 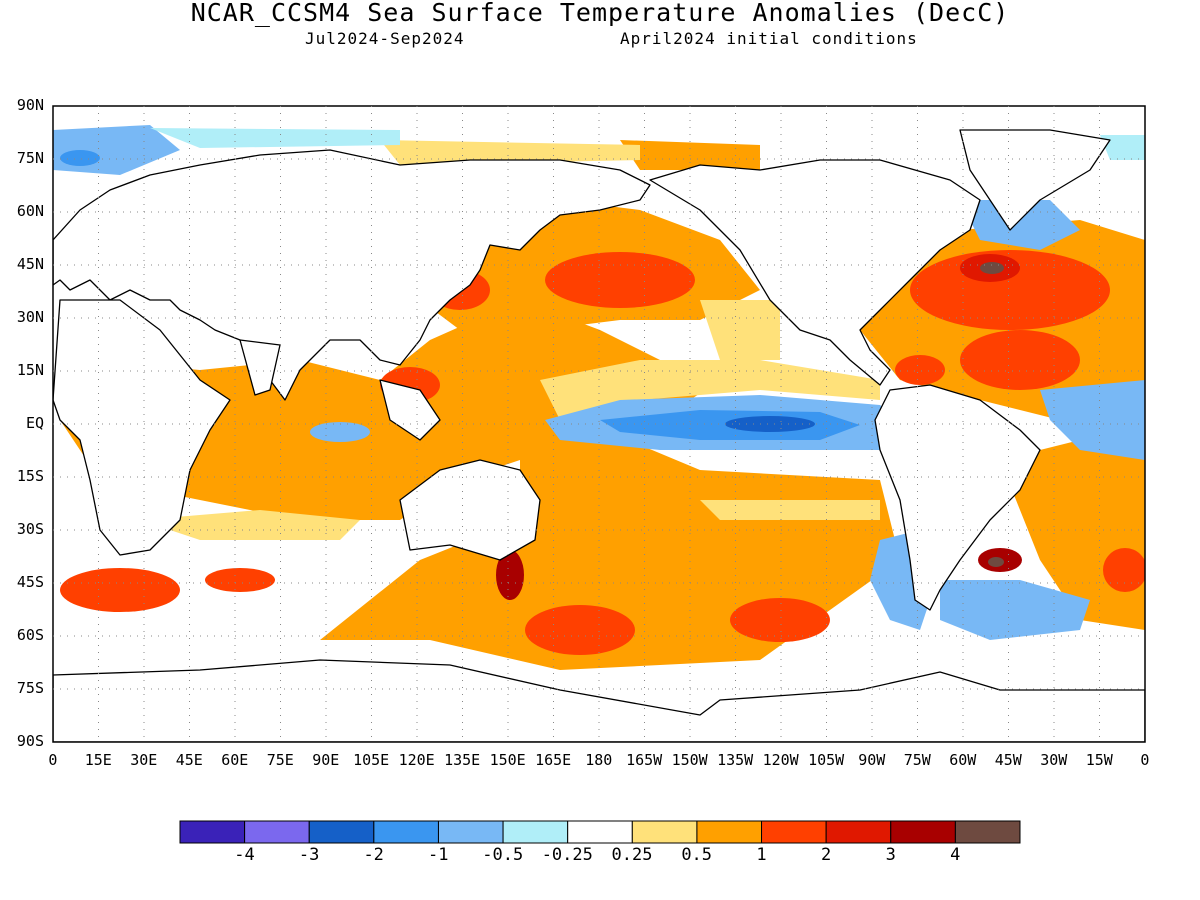 What do you see at coordinates (1054, 760) in the screenshot?
I see `longitude-label: 30W` at bounding box center [1054, 760].